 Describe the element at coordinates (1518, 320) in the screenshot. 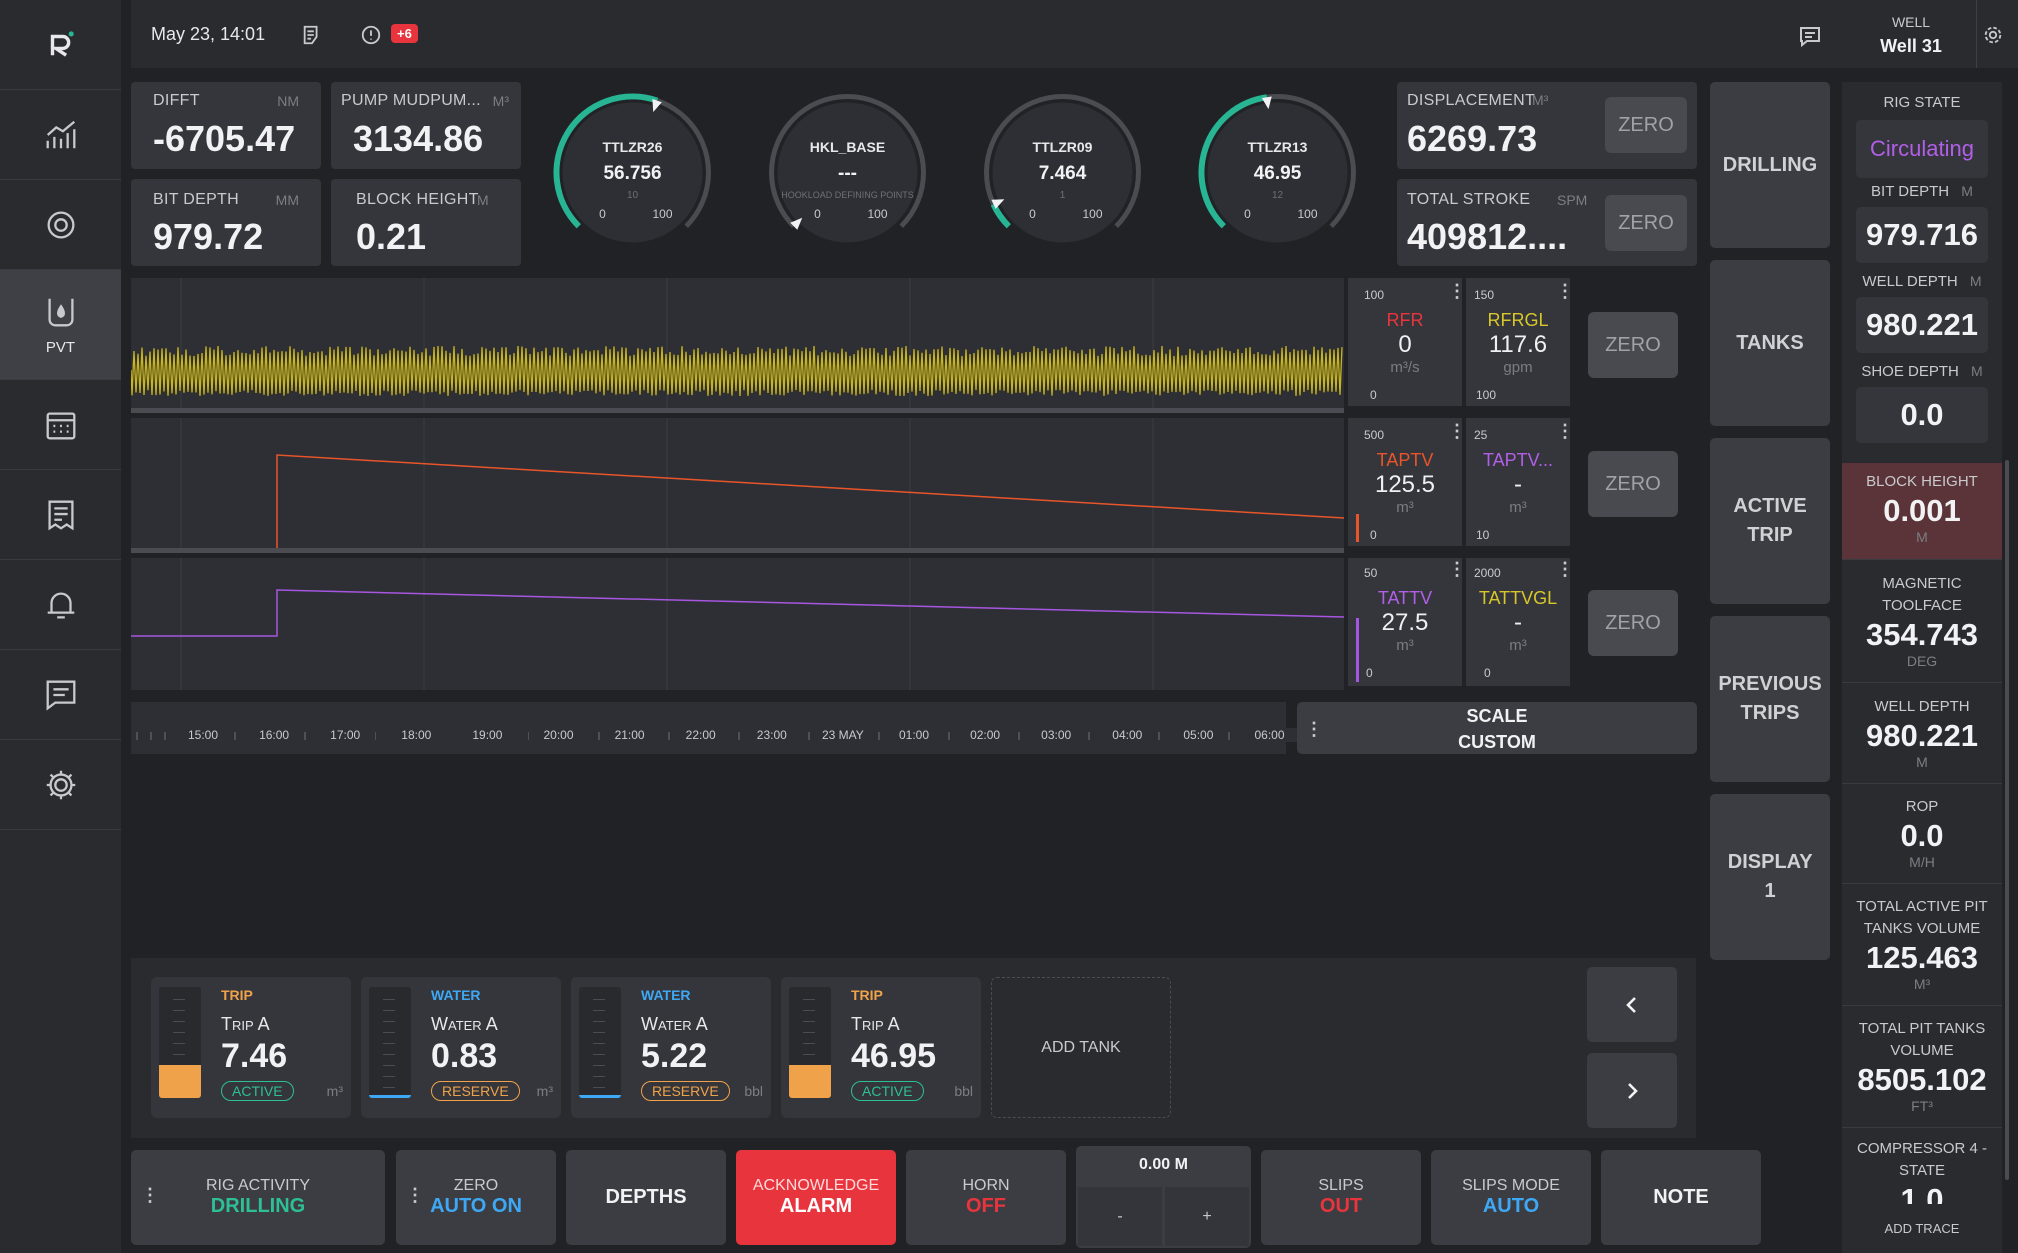

I see `tag-name: RFRGL` at that location.